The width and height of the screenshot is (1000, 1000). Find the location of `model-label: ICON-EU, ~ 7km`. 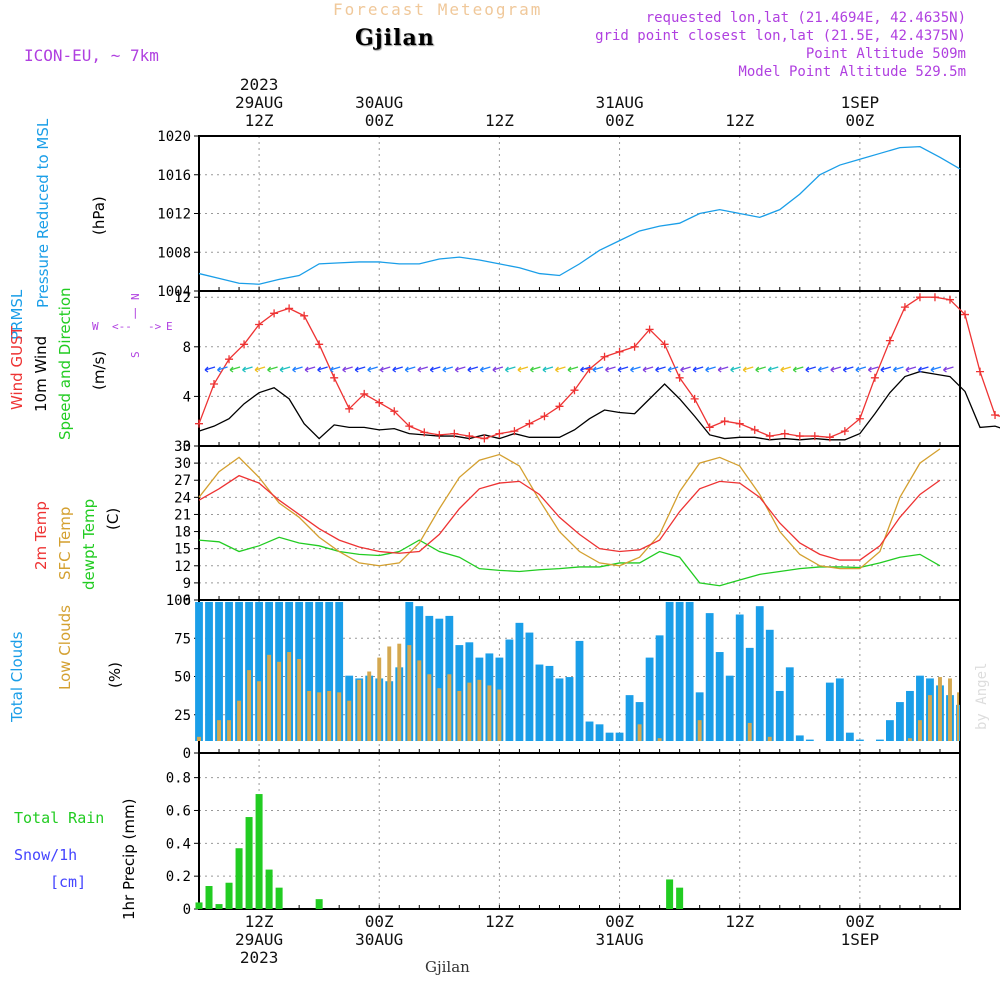

model-label: ICON-EU, ~ 7km is located at coordinates (91, 55).